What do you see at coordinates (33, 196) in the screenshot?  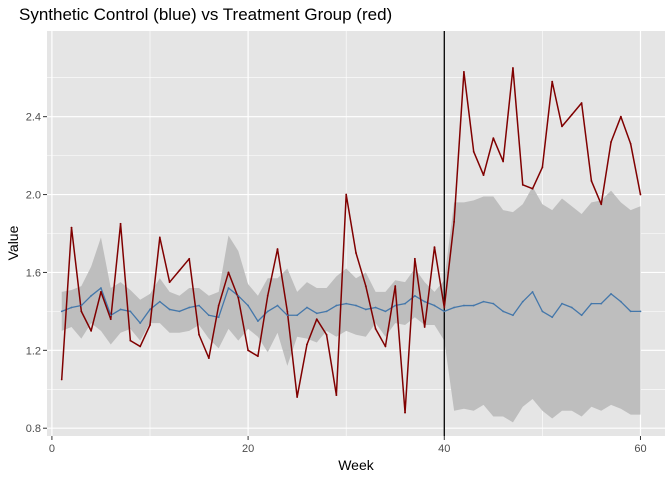 I see `y-tick-label: 2.0` at bounding box center [33, 196].